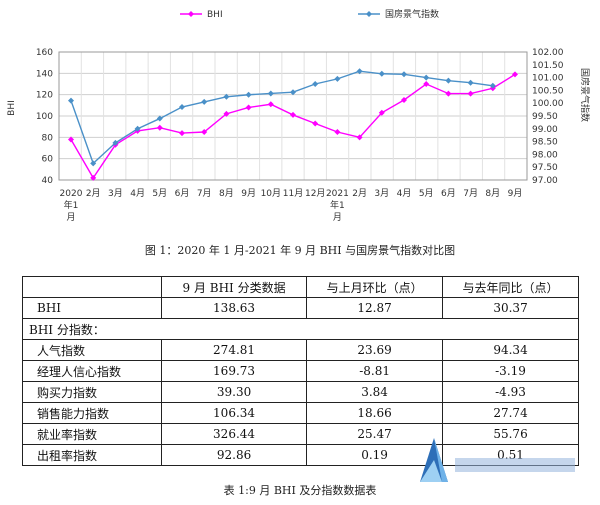  I want to click on y-left-tick-label: 160, so click(44, 53).